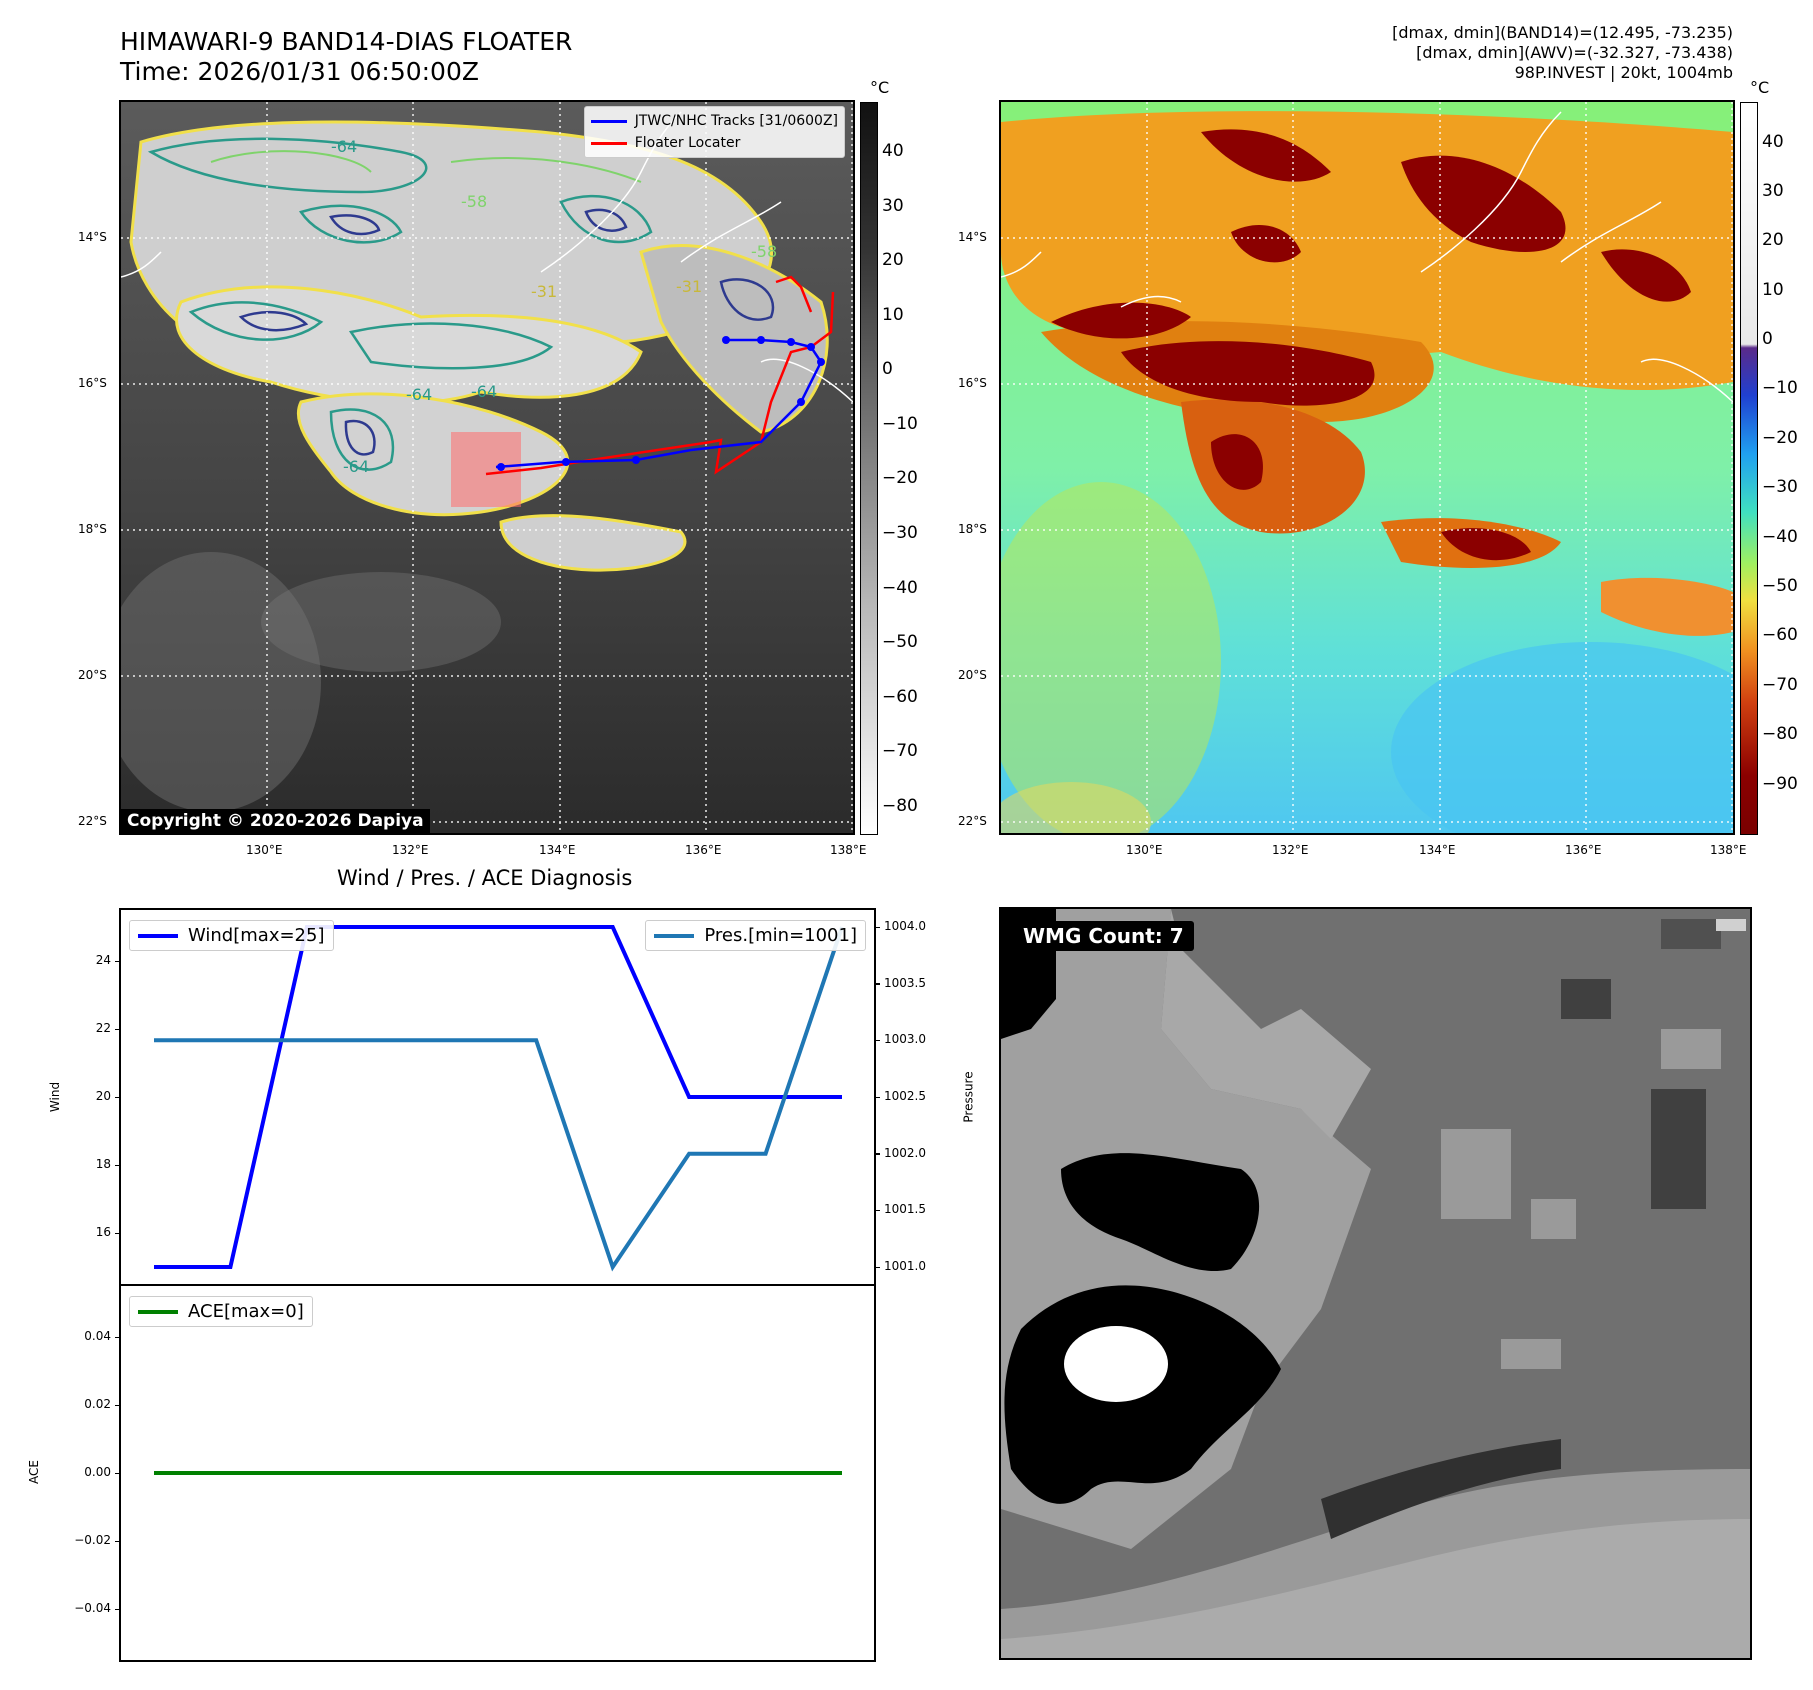 This screenshot has height=1690, width=1813. What do you see at coordinates (158, 1311) in the screenshot?
I see `ace-swatch` at bounding box center [158, 1311].